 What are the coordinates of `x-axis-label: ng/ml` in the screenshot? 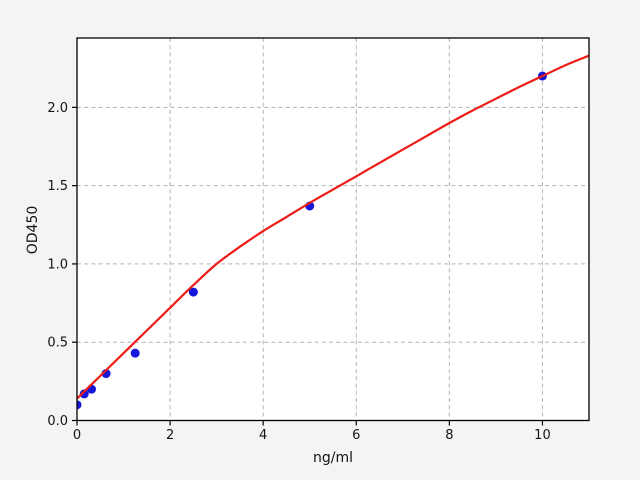 It's located at (332, 458).